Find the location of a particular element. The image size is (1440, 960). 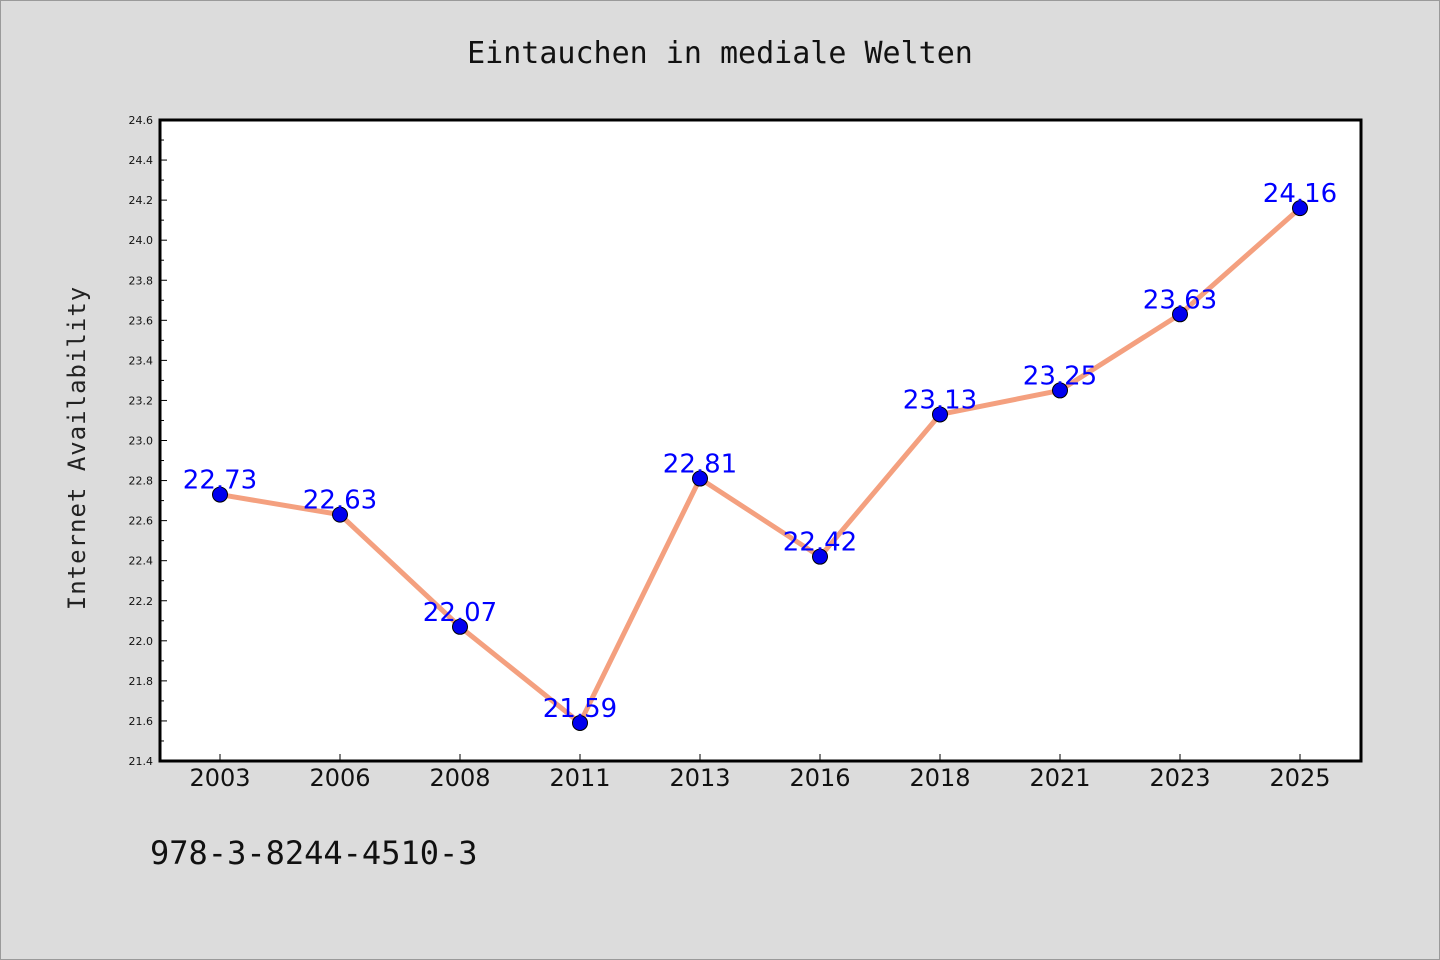

y-tick-label: 22.2 is located at coordinates (141, 601).